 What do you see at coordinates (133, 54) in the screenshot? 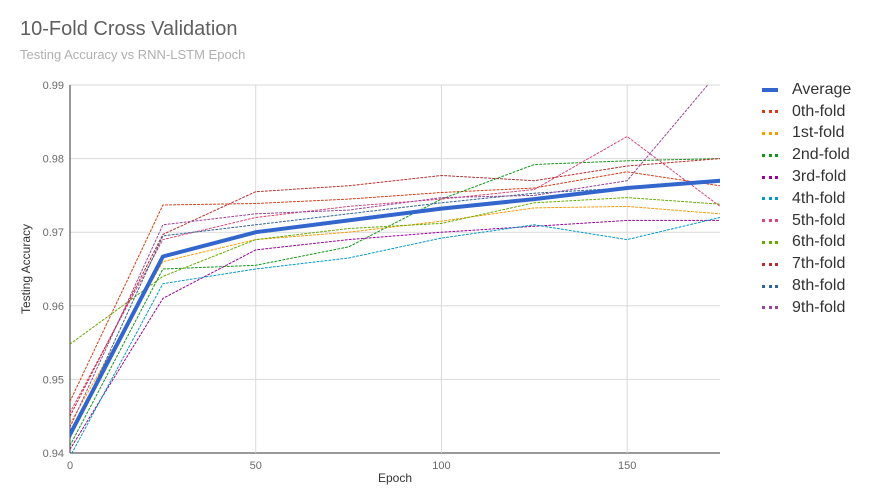
I see `chart-subtitle: Testing Accuracy vs RNN-LSTM Epoch` at bounding box center [133, 54].